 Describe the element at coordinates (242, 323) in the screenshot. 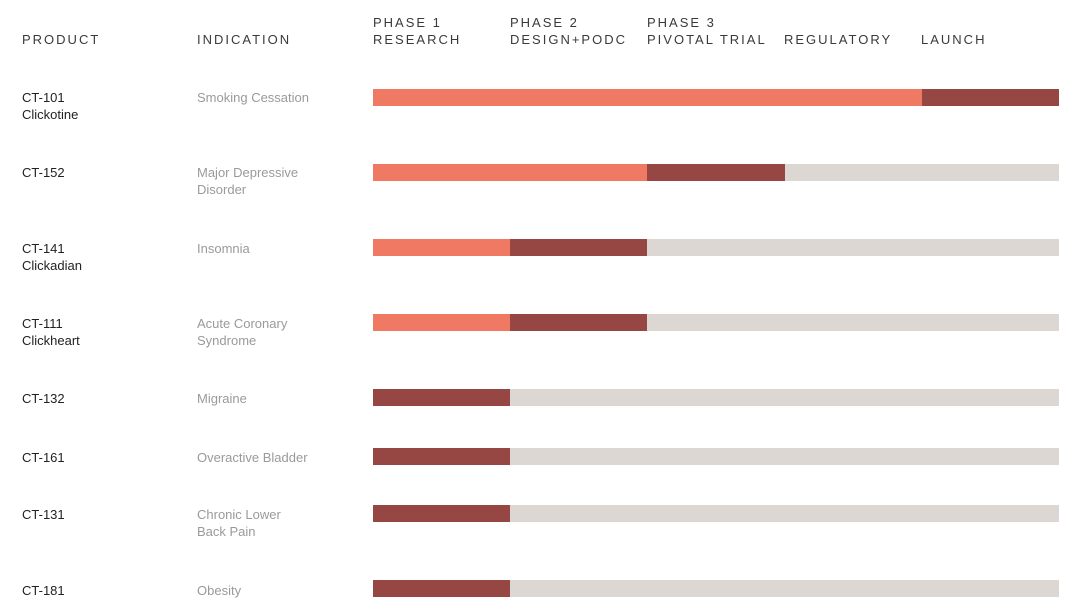

I see `indication-text: Acute Coronary` at that location.